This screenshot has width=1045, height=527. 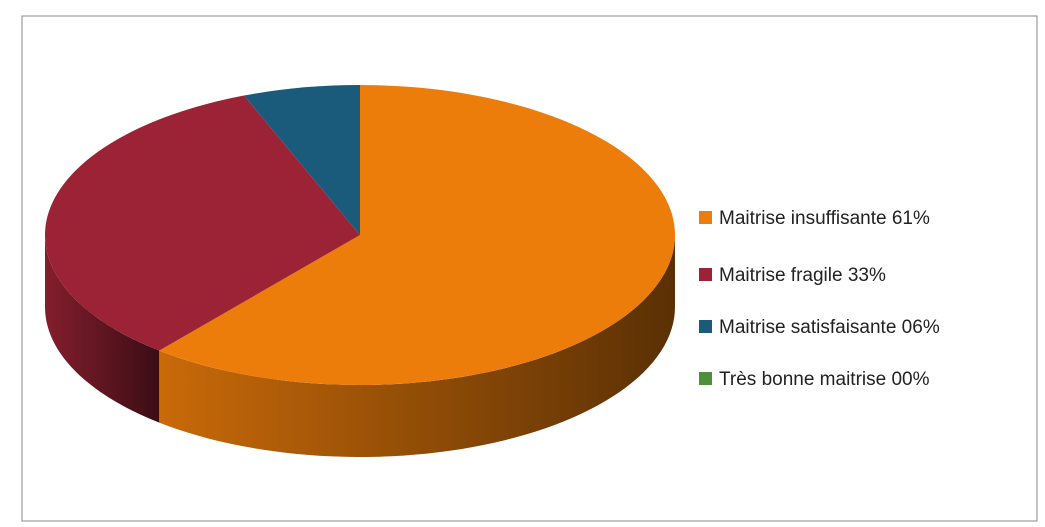 What do you see at coordinates (102, 329) in the screenshot?
I see `pie-side` at bounding box center [102, 329].